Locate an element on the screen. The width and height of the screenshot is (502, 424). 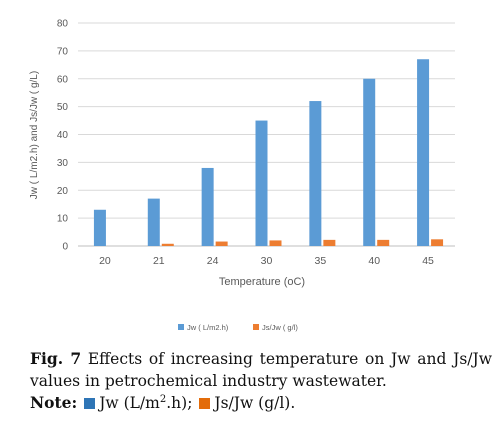
legend-label: Jw ( L/m2.h) is located at coordinates (208, 327).